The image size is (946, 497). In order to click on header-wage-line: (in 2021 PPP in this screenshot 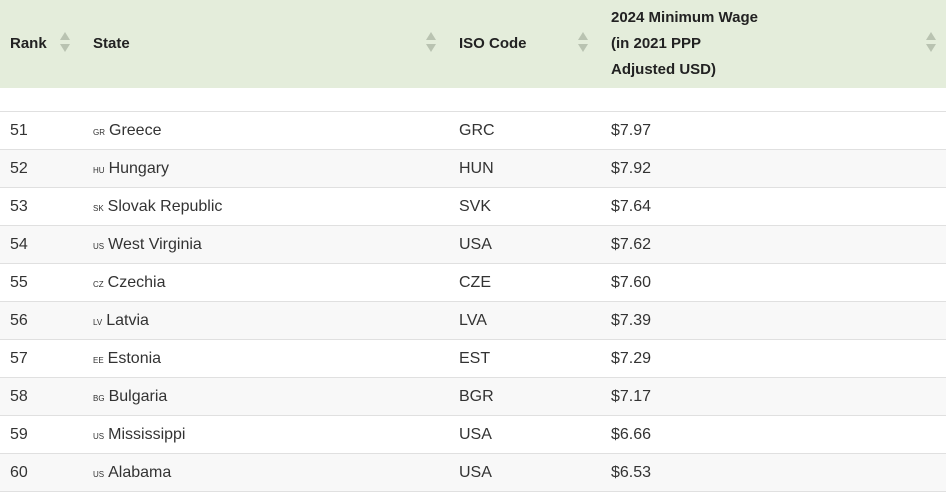, I will do `click(656, 43)`.